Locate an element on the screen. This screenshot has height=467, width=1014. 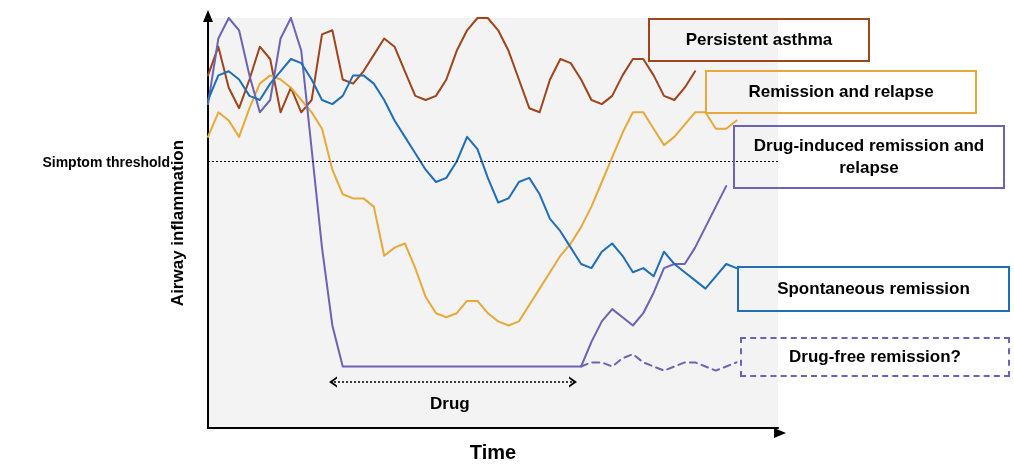
ref-line-label: Simptom threshold is located at coordinates (106, 161).